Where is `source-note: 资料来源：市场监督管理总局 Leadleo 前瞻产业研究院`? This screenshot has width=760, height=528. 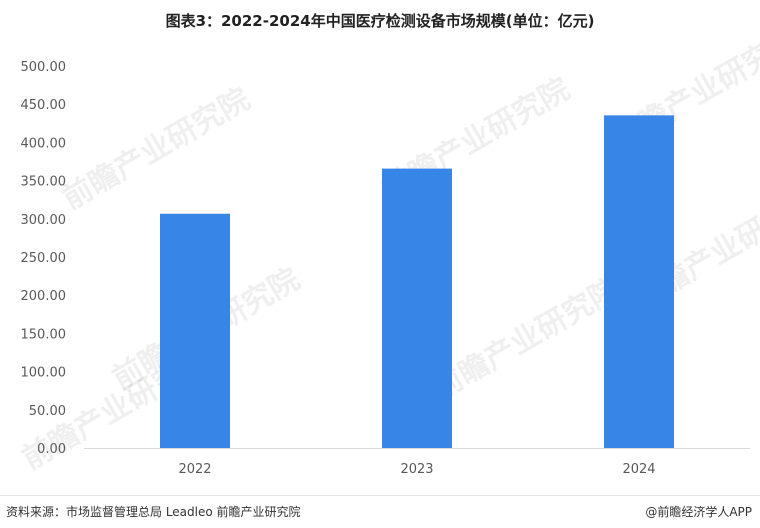
source-note: 资料来源：市场监督管理总局 Leadleo 前瞻产业研究院 is located at coordinates (153, 512).